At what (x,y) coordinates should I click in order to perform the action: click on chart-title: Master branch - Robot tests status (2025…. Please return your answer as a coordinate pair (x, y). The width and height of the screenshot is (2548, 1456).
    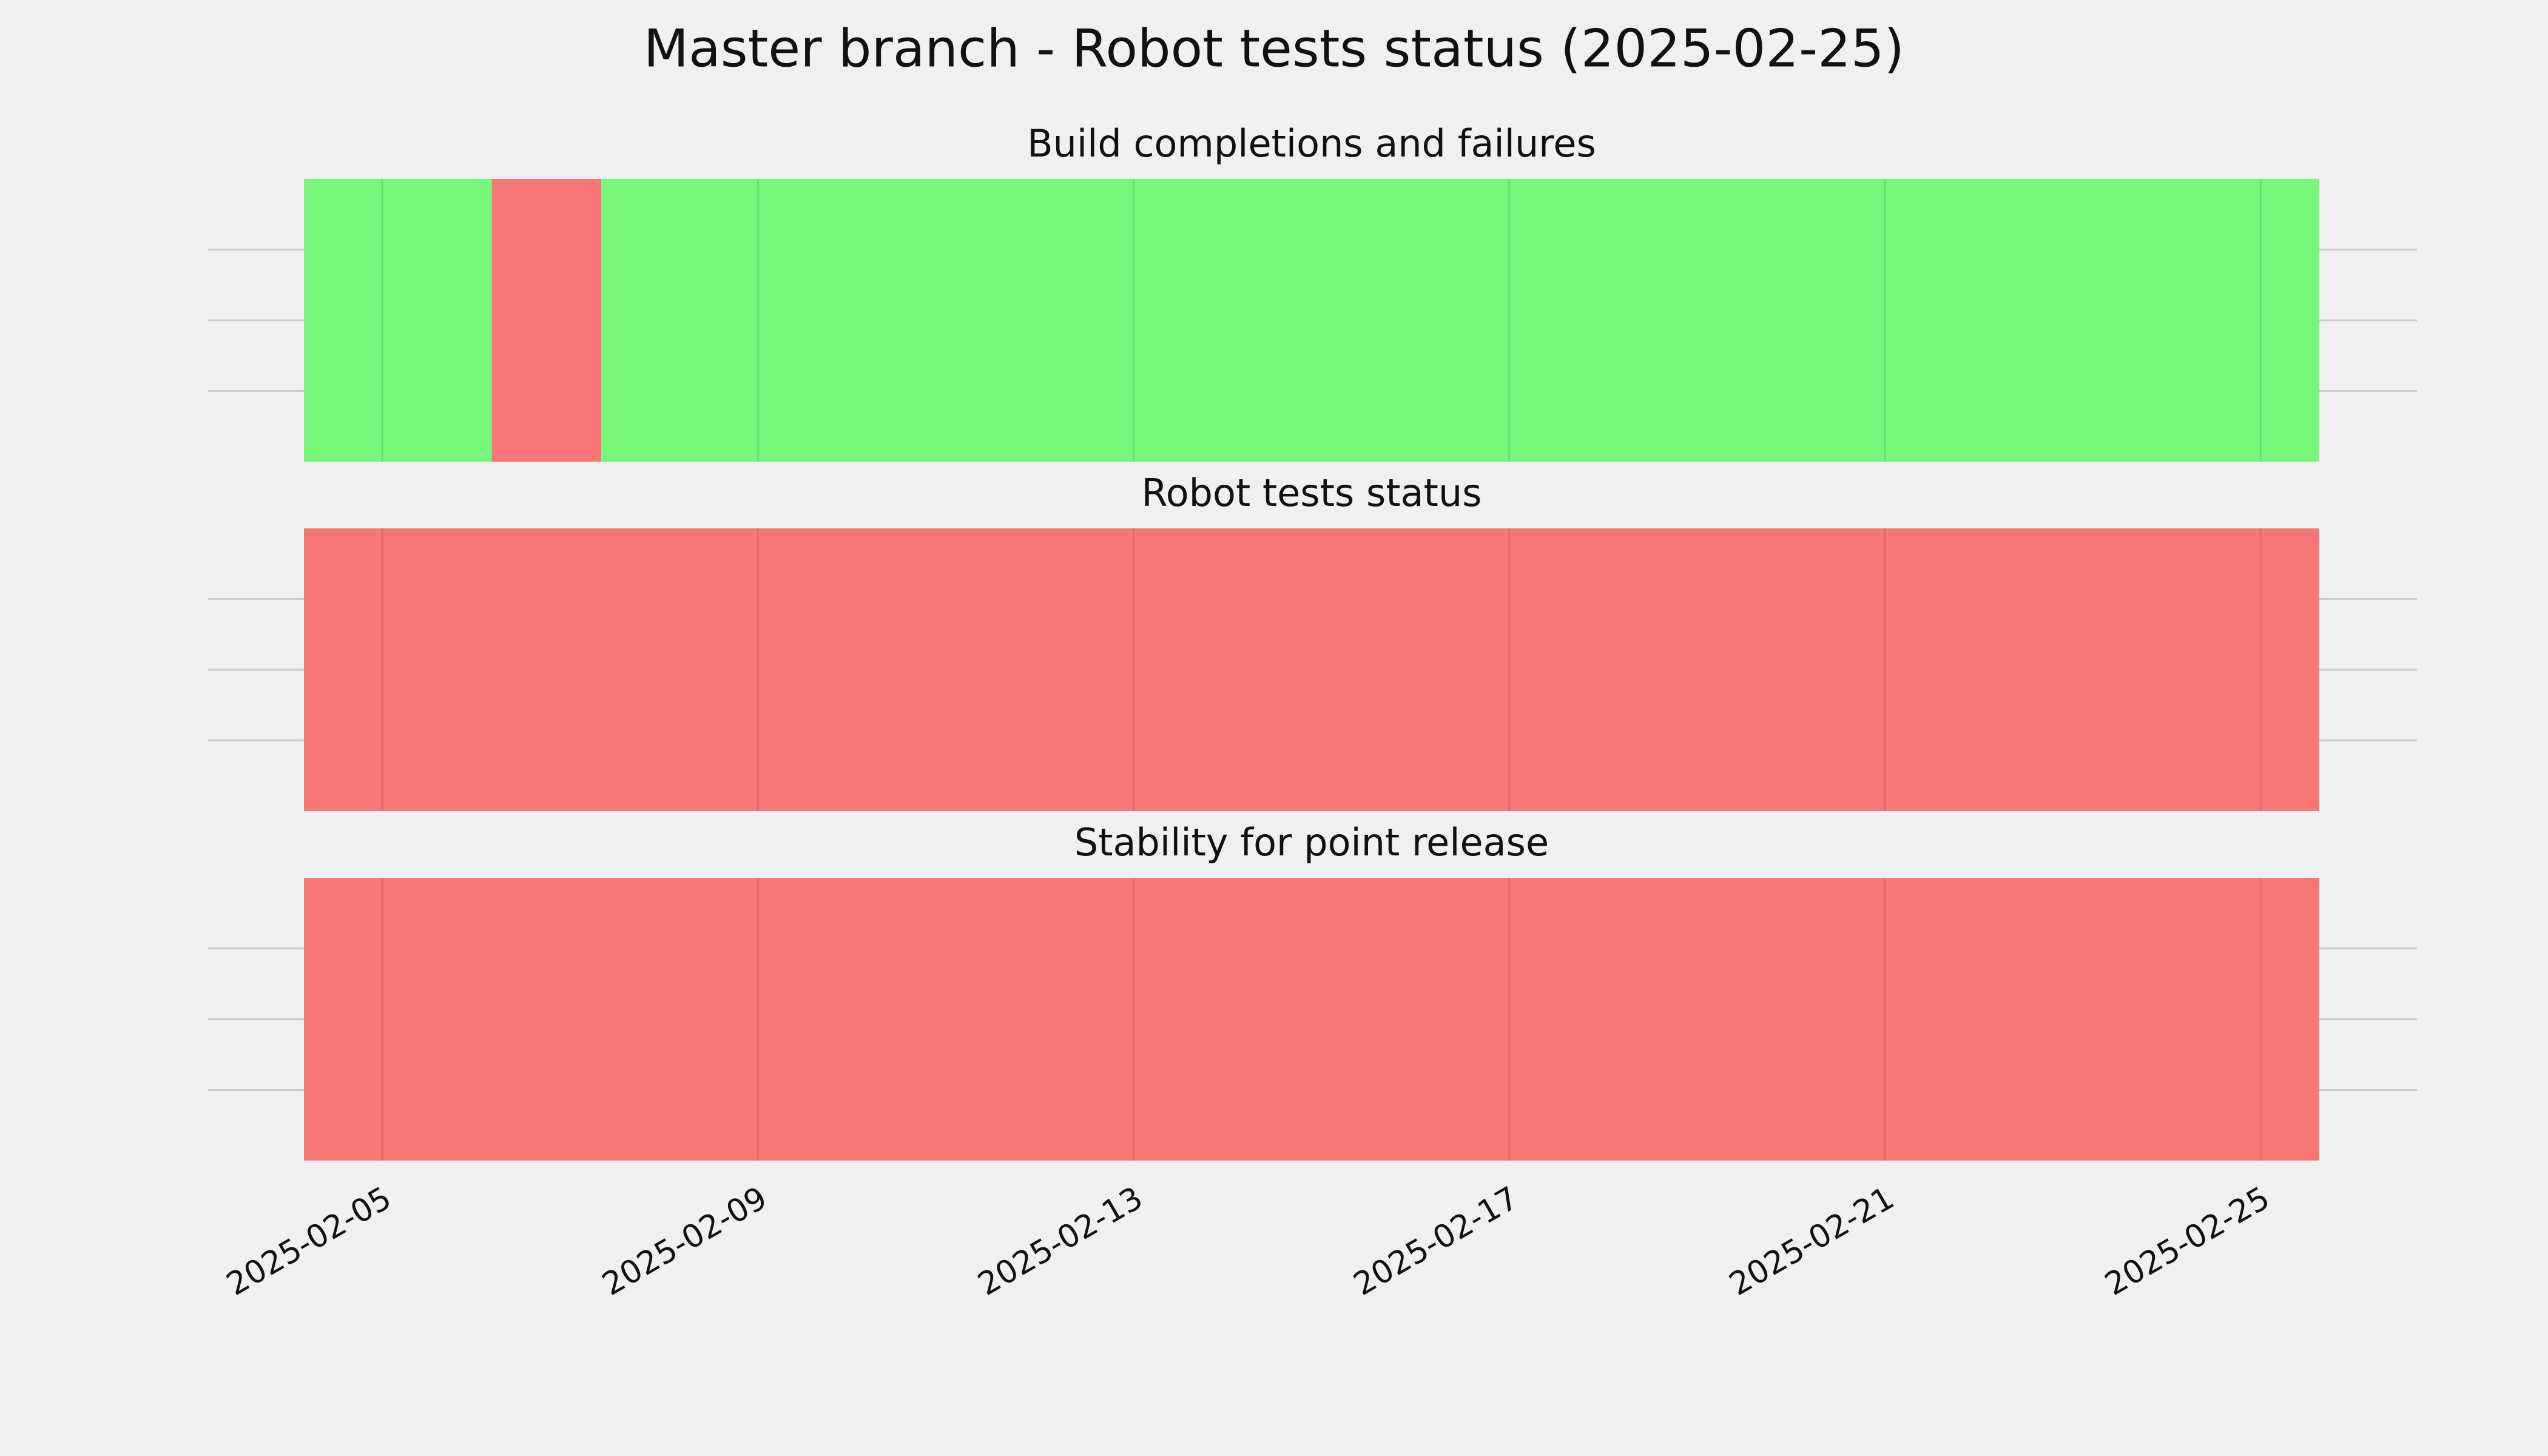
    Looking at the image, I should click on (1274, 48).